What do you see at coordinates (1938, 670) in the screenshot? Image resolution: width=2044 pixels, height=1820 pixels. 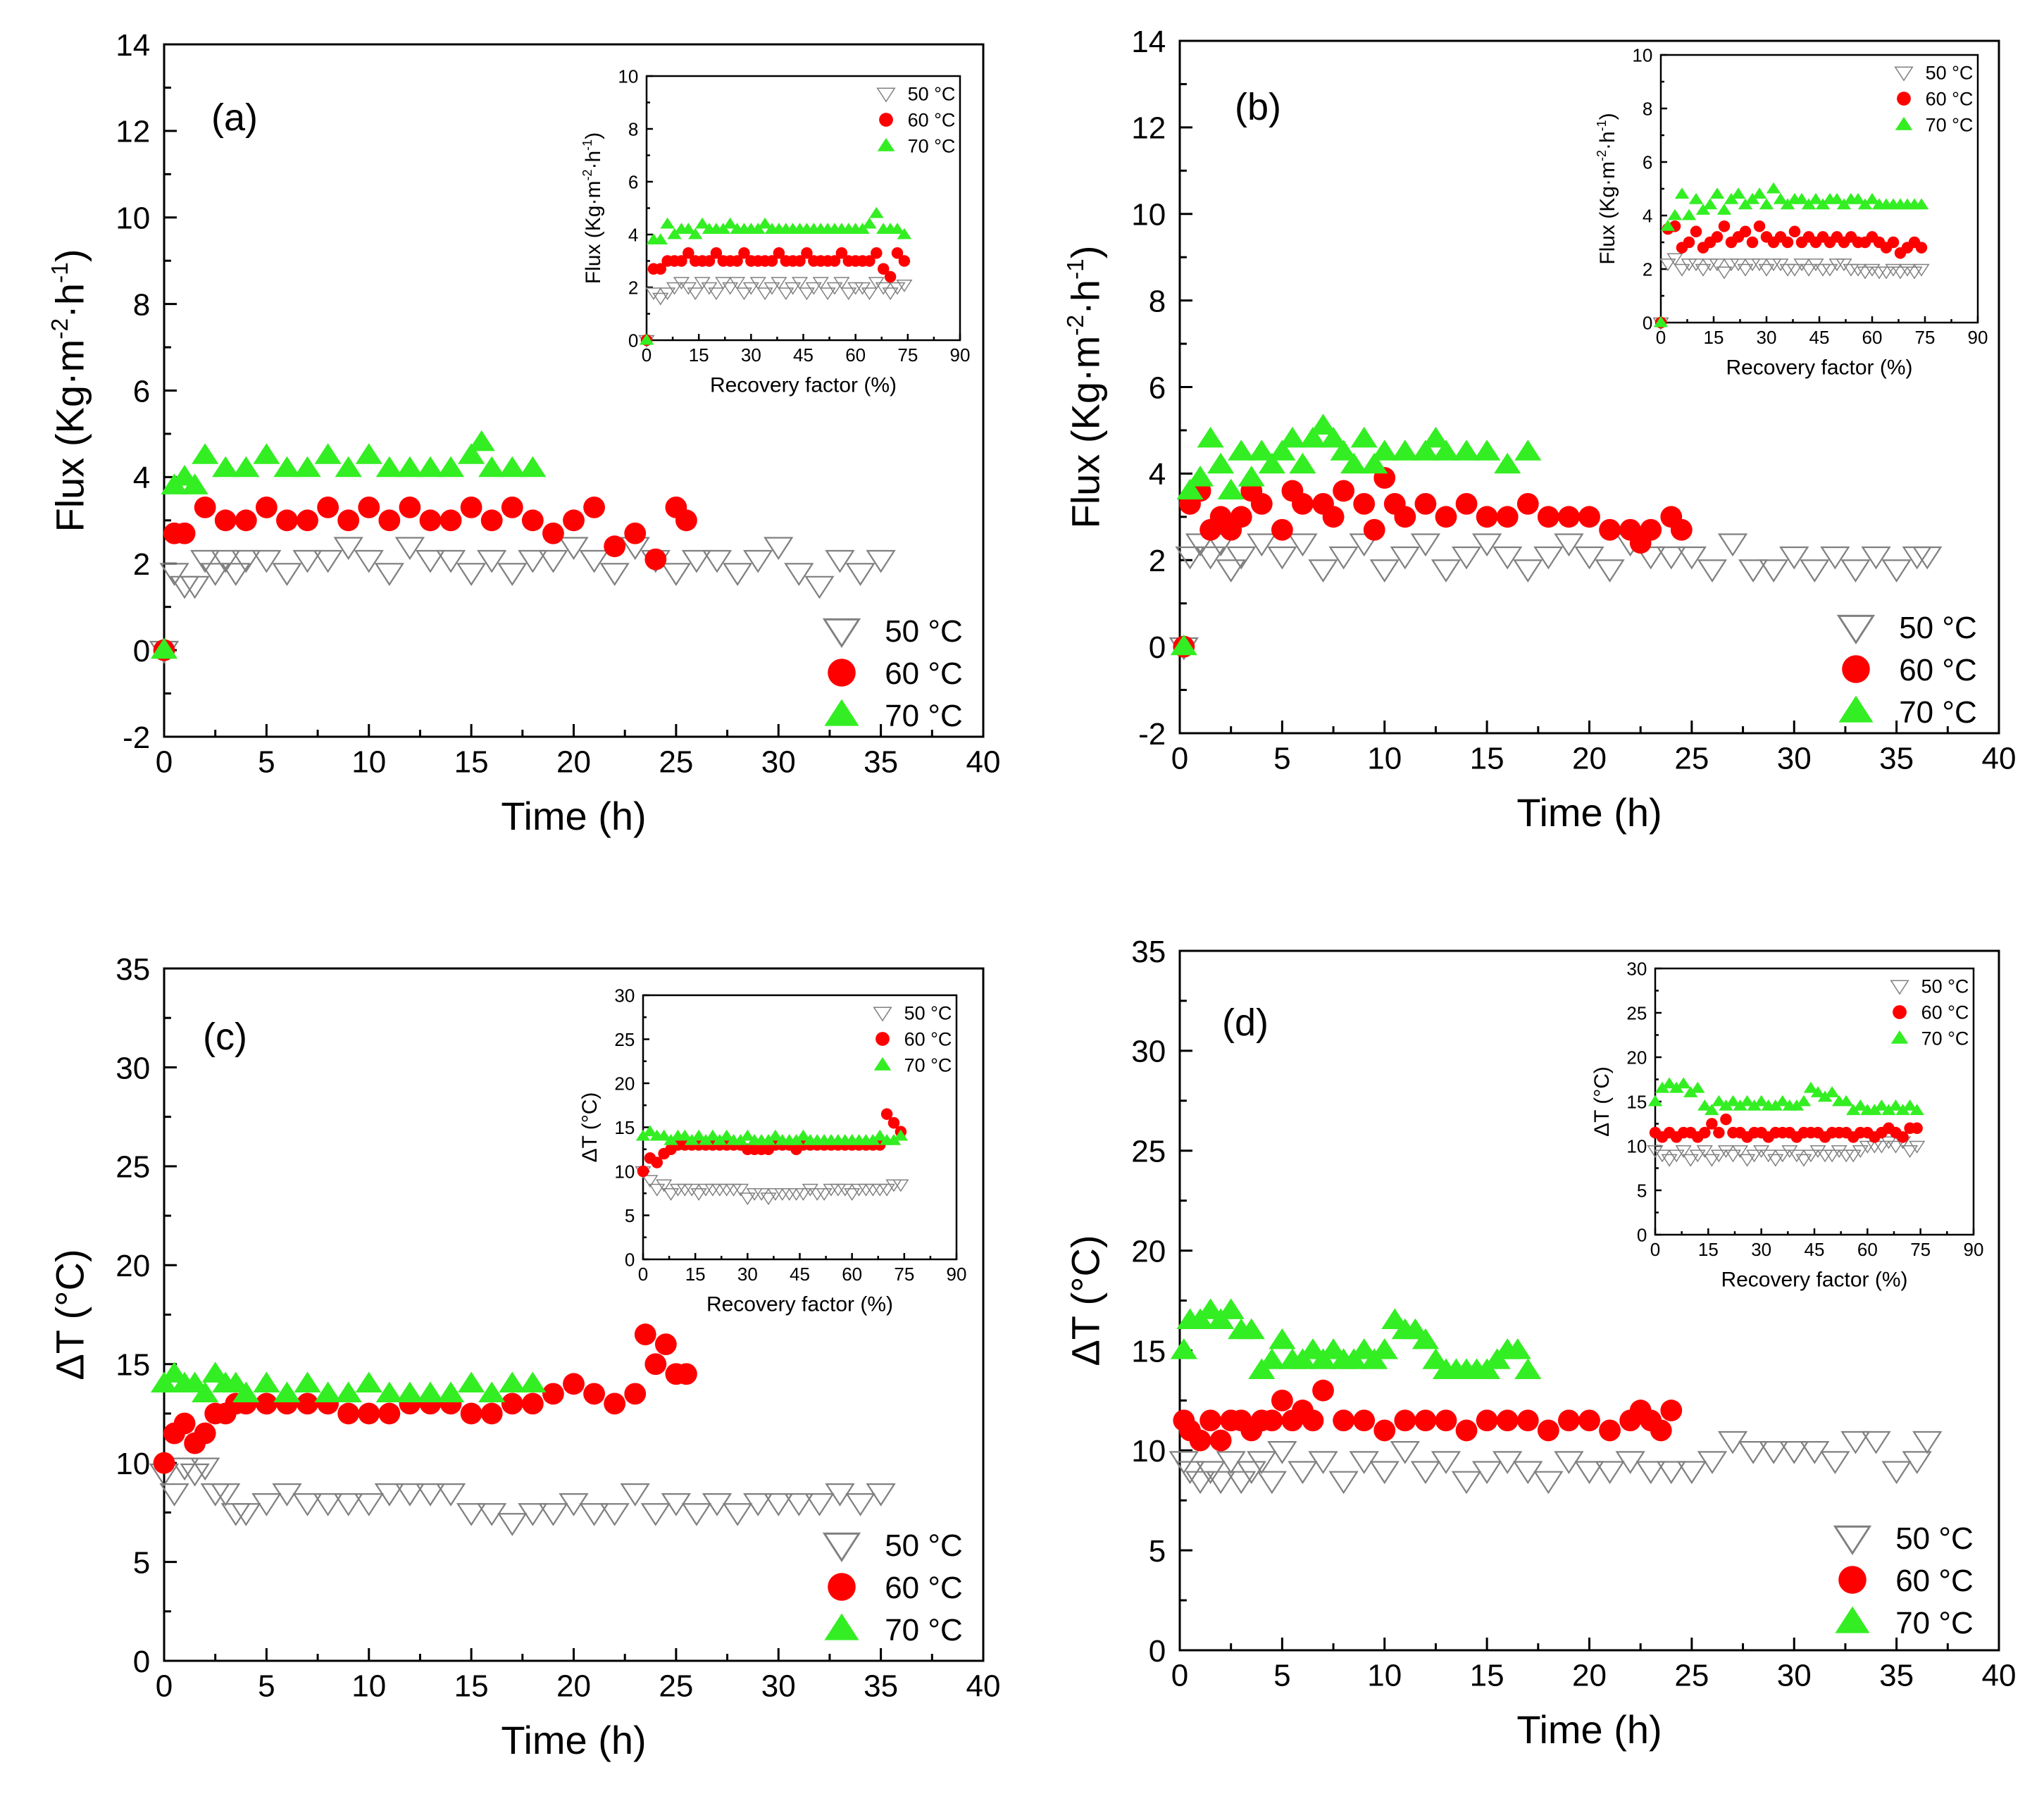 I see `panel-b-legend-label: 60 °C` at bounding box center [1938, 670].